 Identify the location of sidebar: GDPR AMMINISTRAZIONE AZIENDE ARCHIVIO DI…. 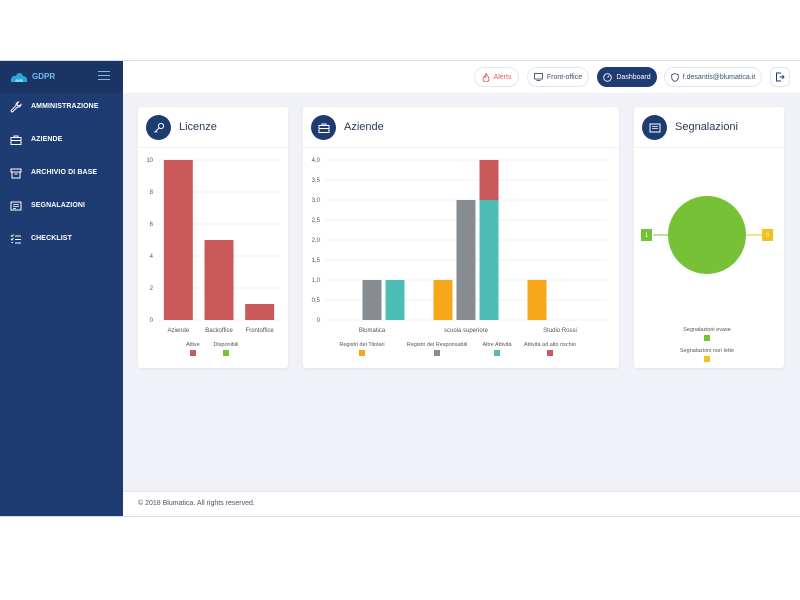
(61, 288).